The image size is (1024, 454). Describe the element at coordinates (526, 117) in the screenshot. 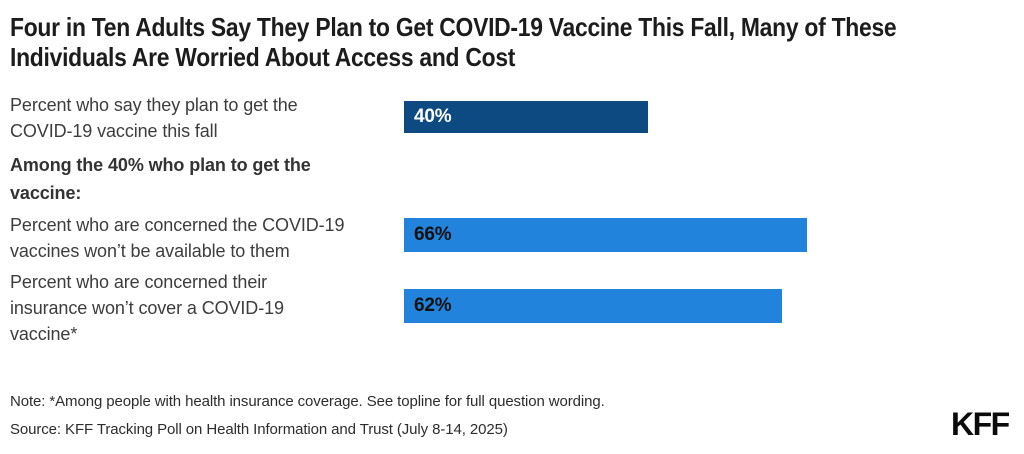

I see `bar-plan-to-get: 40%` at that location.